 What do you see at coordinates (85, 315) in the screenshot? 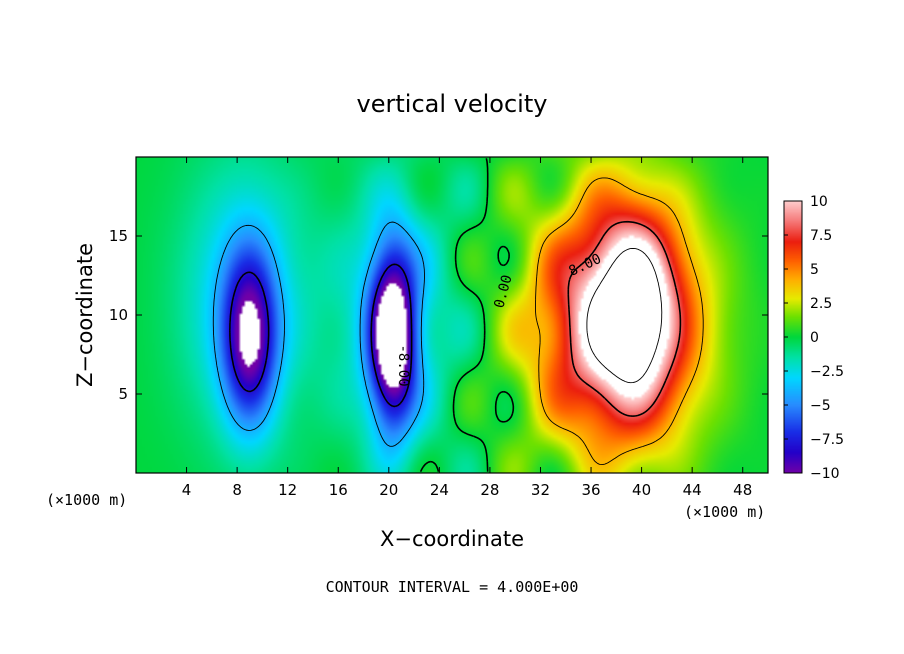
I see `y-axis-label: Z−coordinate` at bounding box center [85, 315].